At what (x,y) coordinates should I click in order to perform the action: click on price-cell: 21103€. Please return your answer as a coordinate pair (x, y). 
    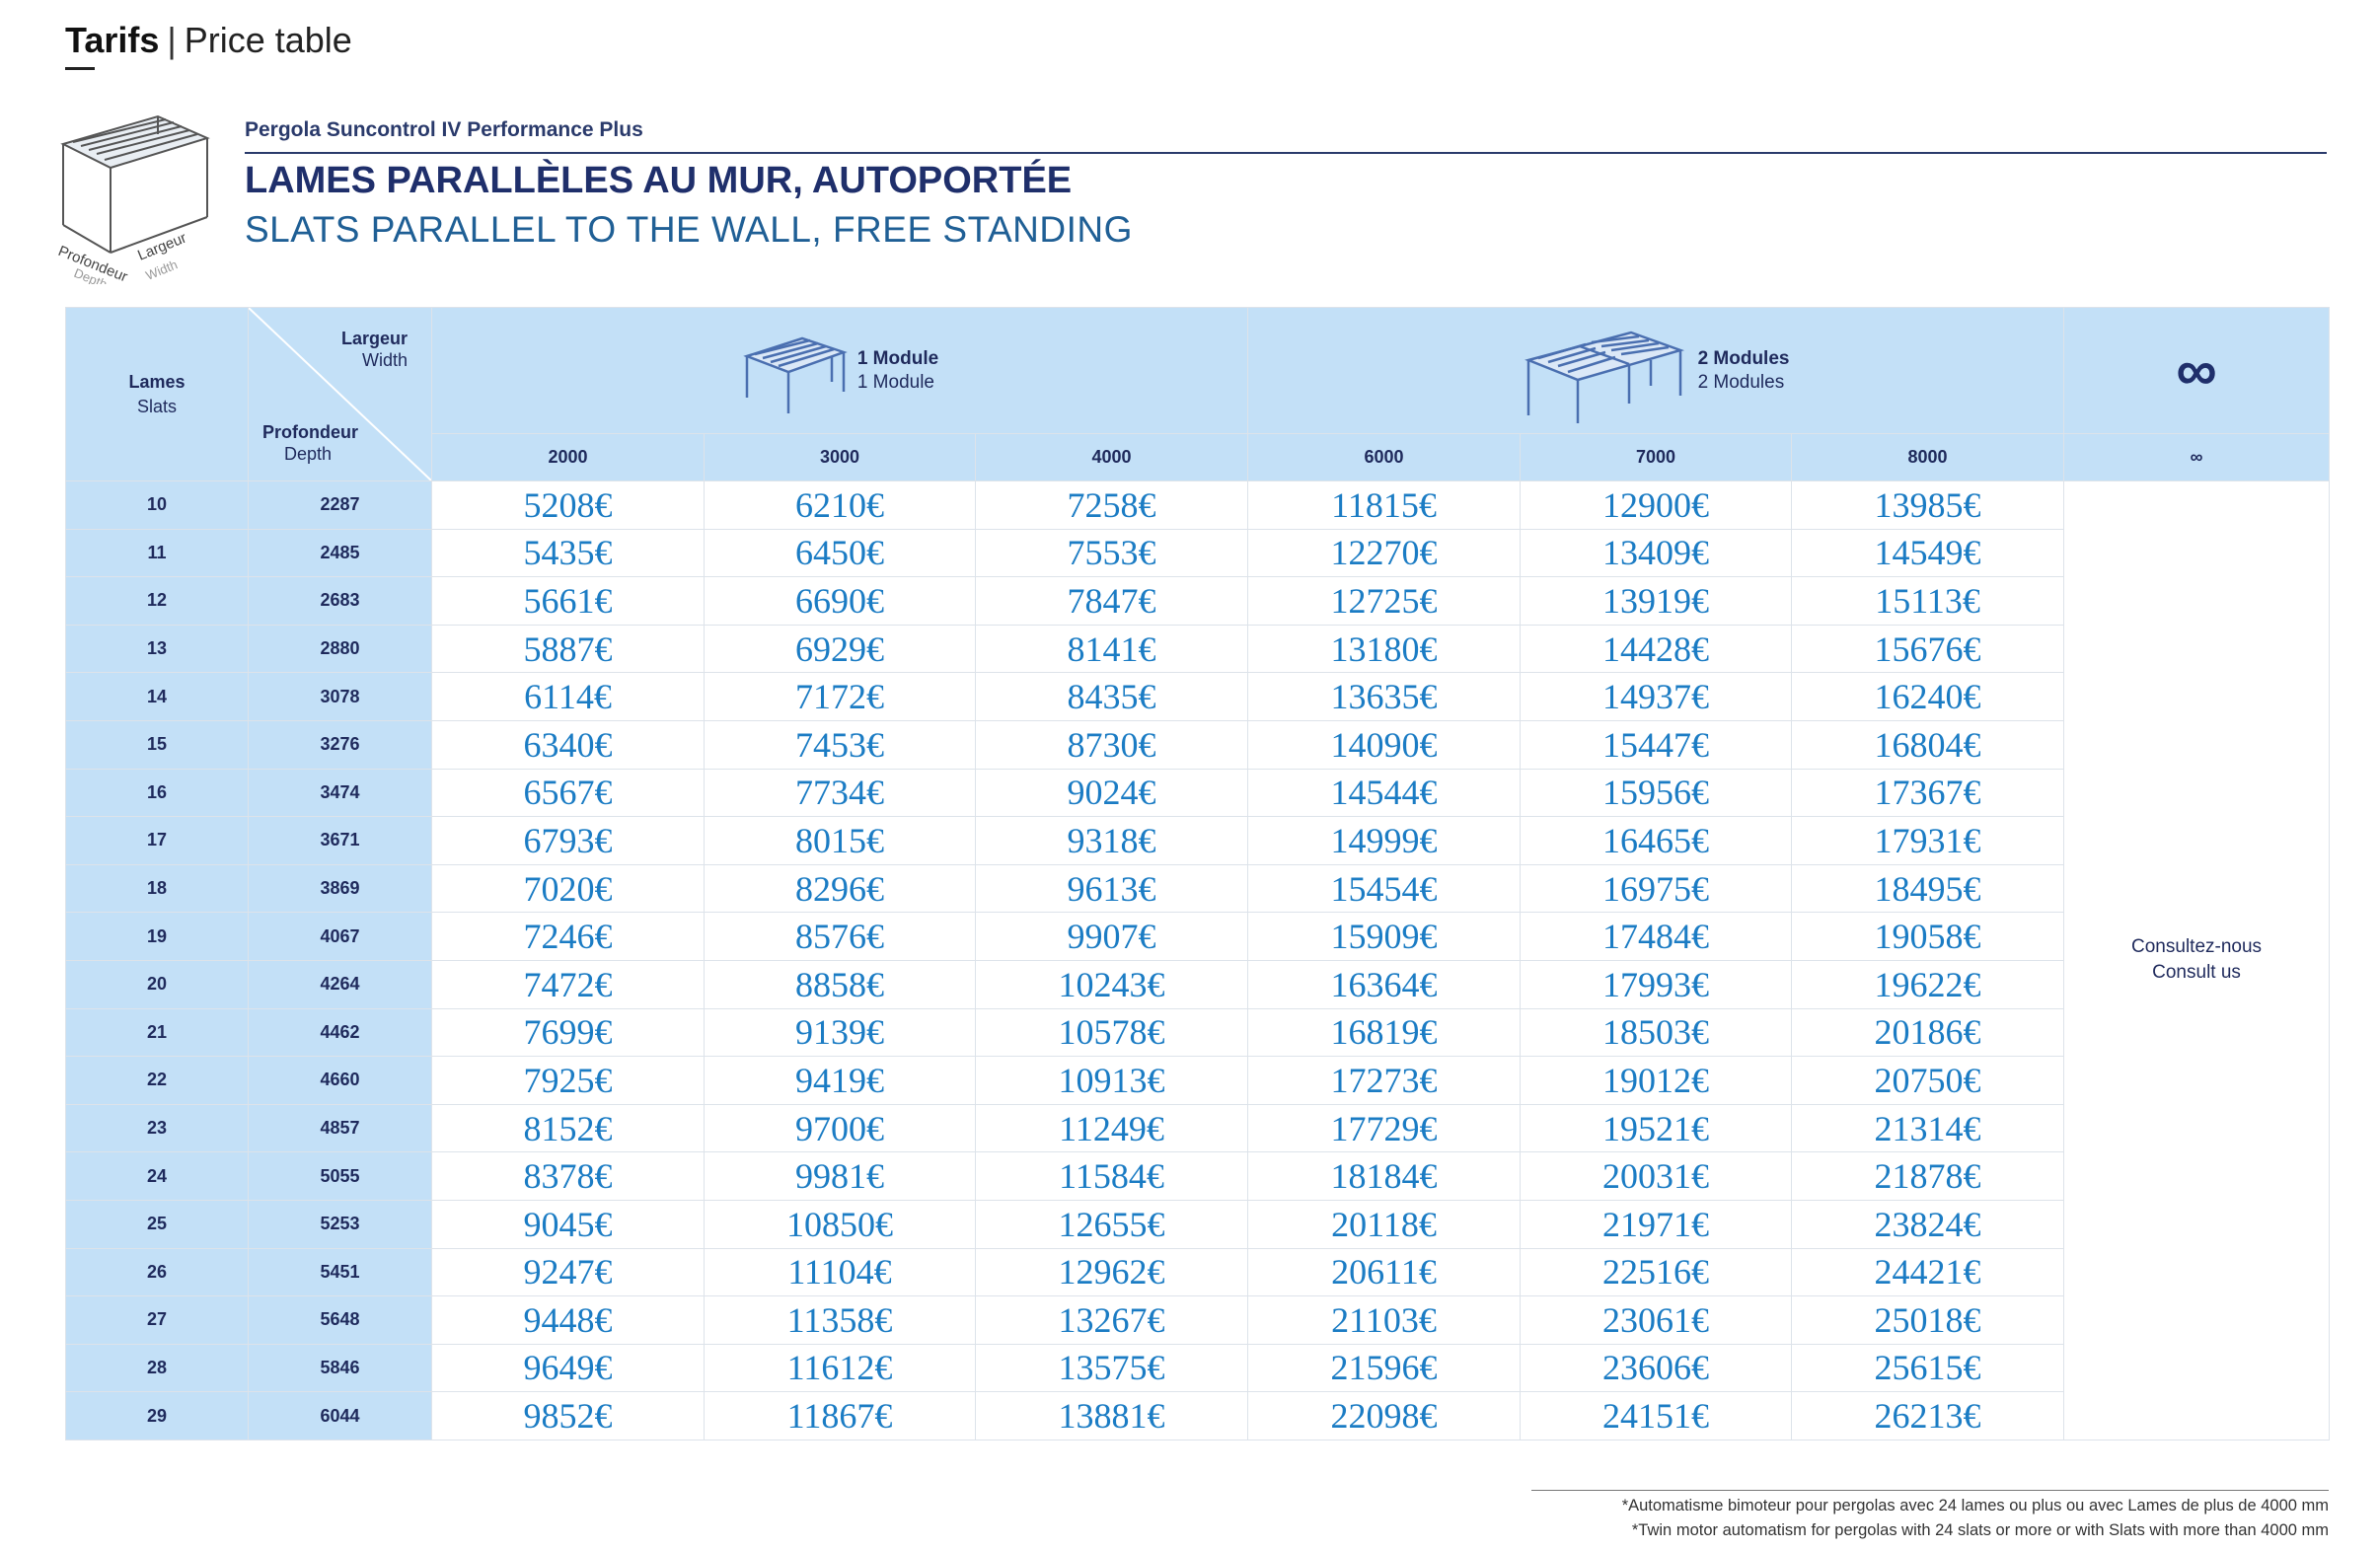
    Looking at the image, I should click on (1384, 1320).